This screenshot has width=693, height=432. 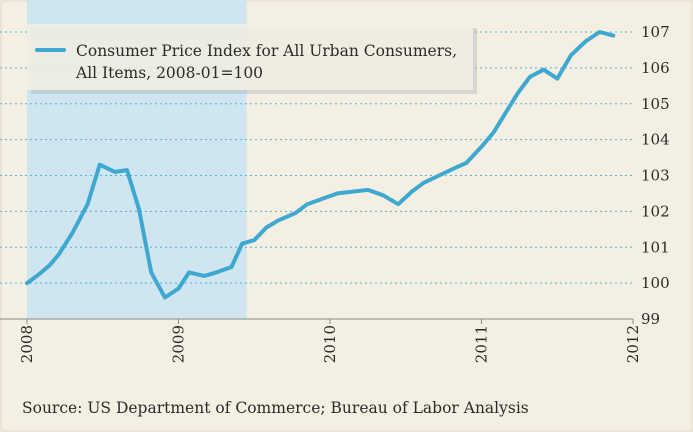 What do you see at coordinates (655, 140) in the screenshot?
I see `y-tick-label-104: 104` at bounding box center [655, 140].